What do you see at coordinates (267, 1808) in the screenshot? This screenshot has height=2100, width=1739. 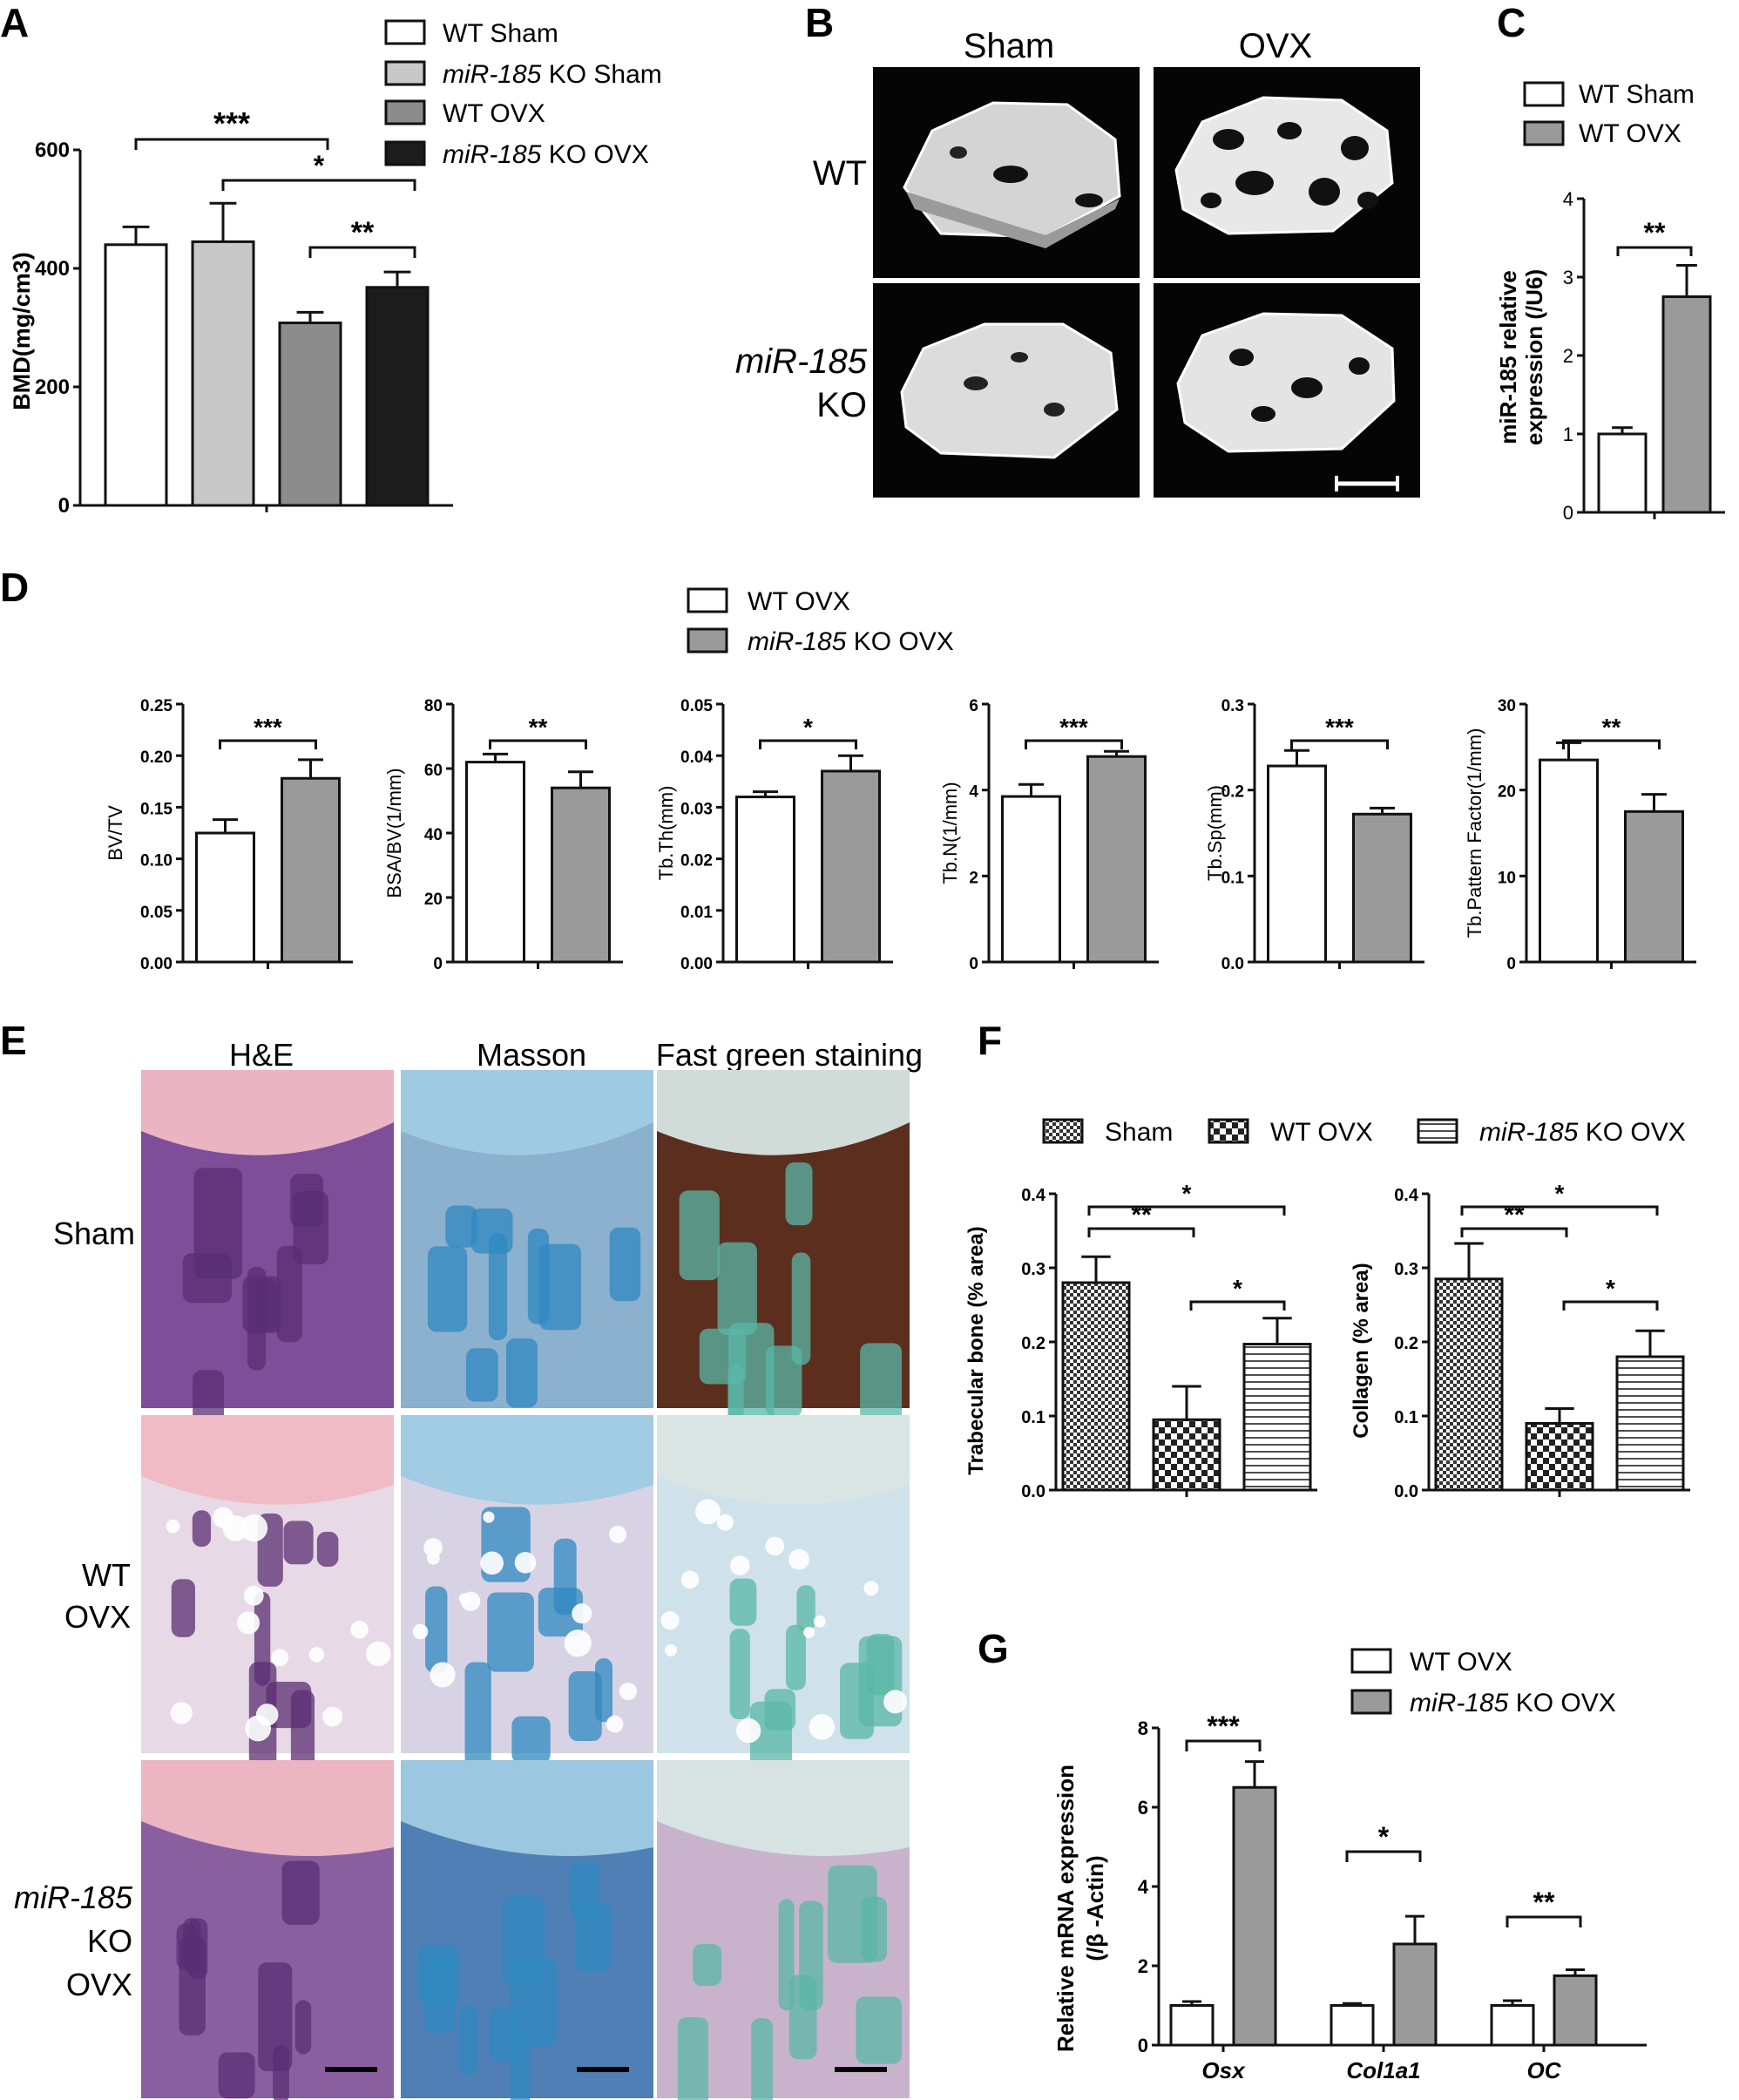 I see `histology-r2-c0-cortex` at bounding box center [267, 1808].